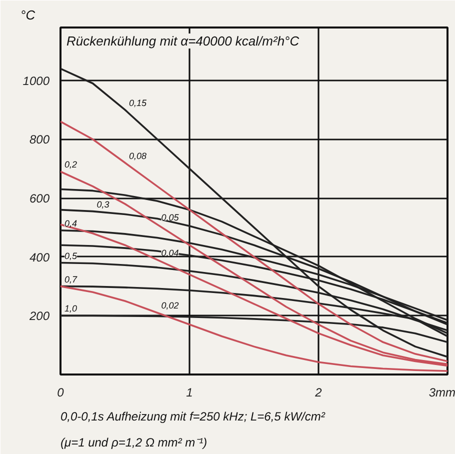 This screenshot has width=455, height=454. I want to click on annotation: 0,04, so click(170, 253).